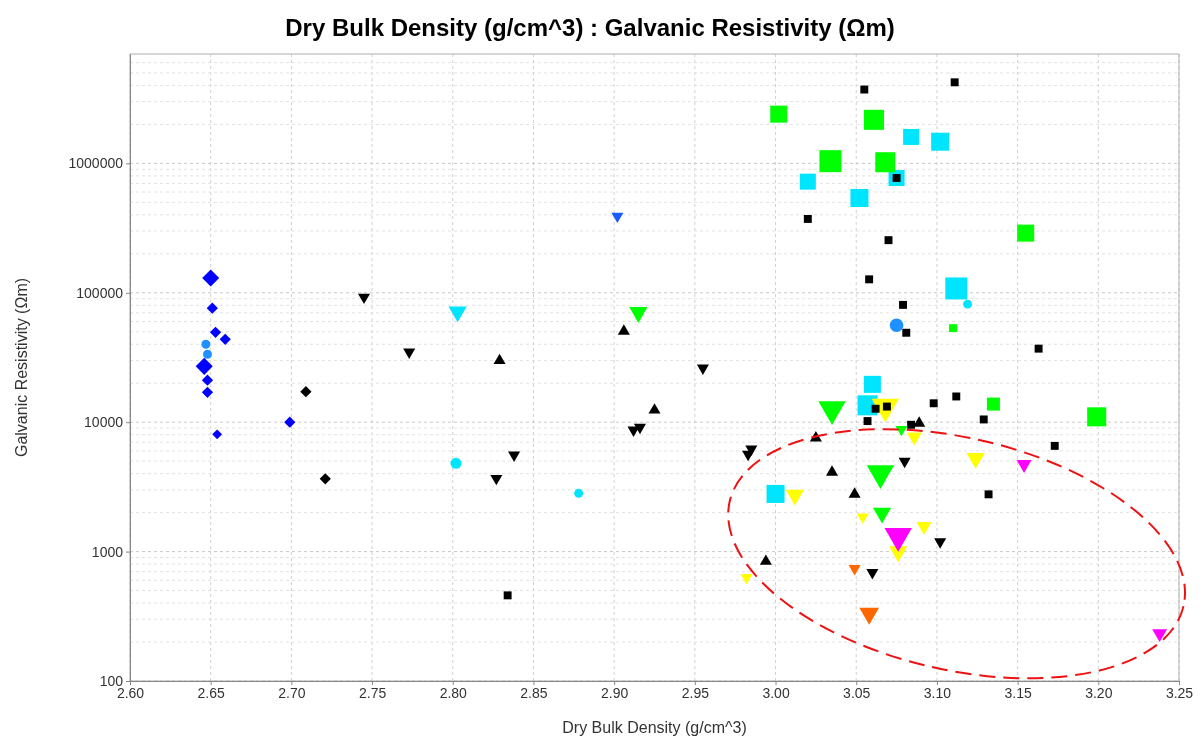 The height and width of the screenshot is (744, 1204). Describe the element at coordinates (1018, 692) in the screenshot. I see `x-tick-label: 3.15` at that location.